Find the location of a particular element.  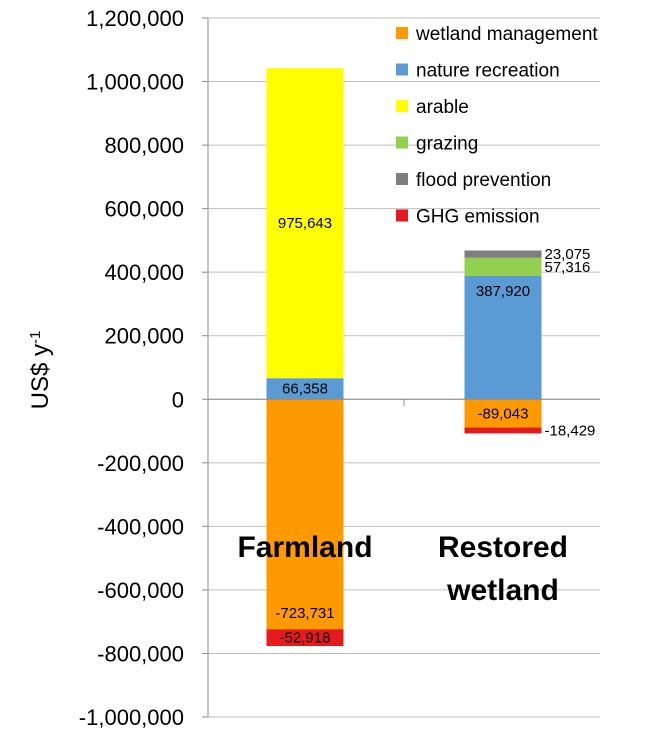

y-tick-label: 400,000 is located at coordinates (144, 272).